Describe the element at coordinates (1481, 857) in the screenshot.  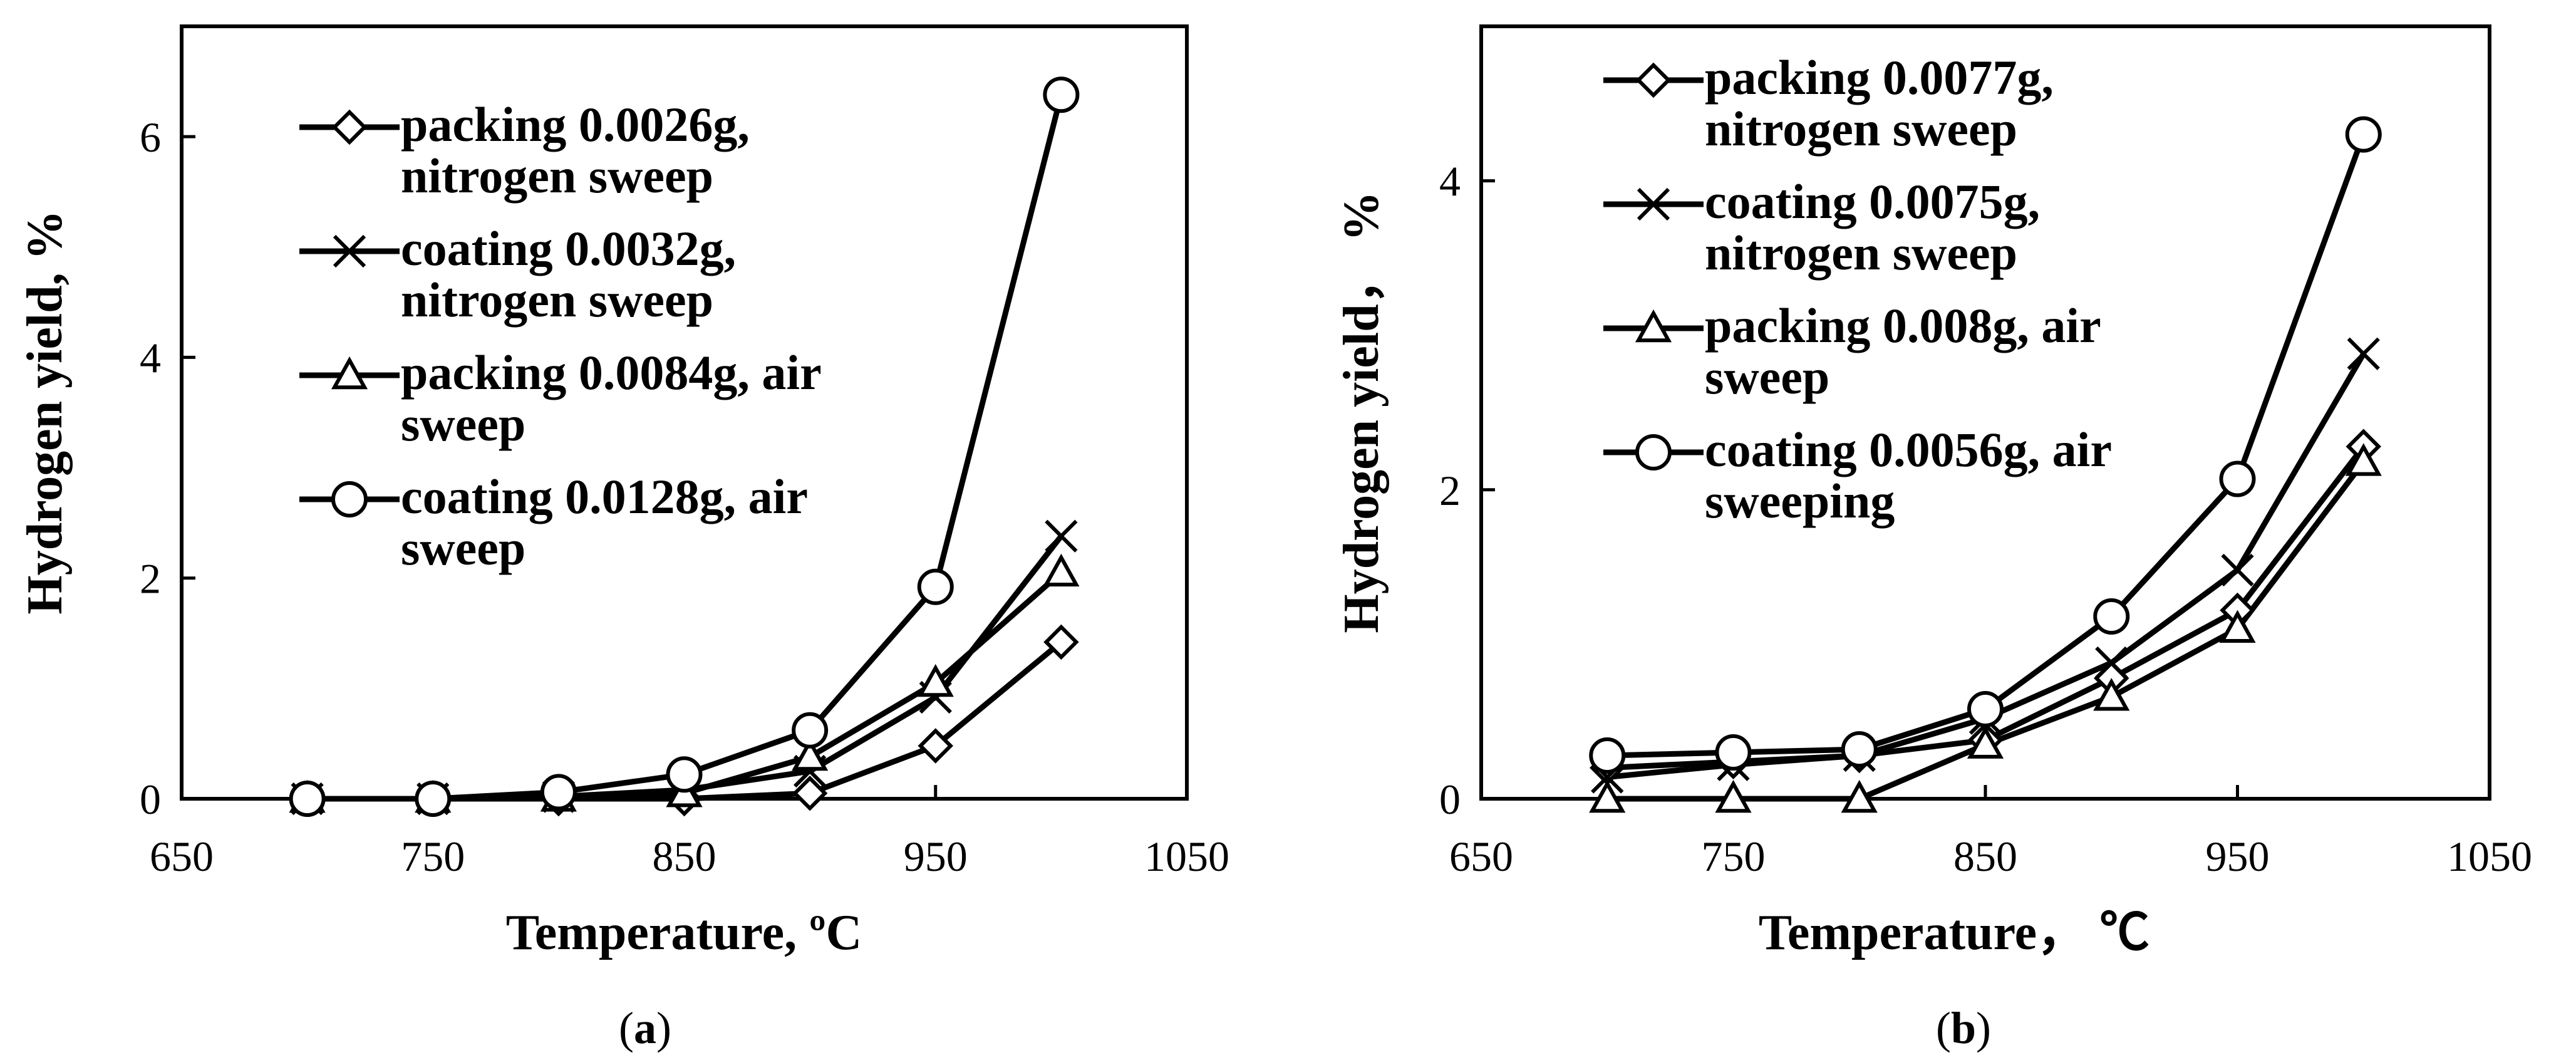
I see `chart1-xtick-label: 650` at that location.